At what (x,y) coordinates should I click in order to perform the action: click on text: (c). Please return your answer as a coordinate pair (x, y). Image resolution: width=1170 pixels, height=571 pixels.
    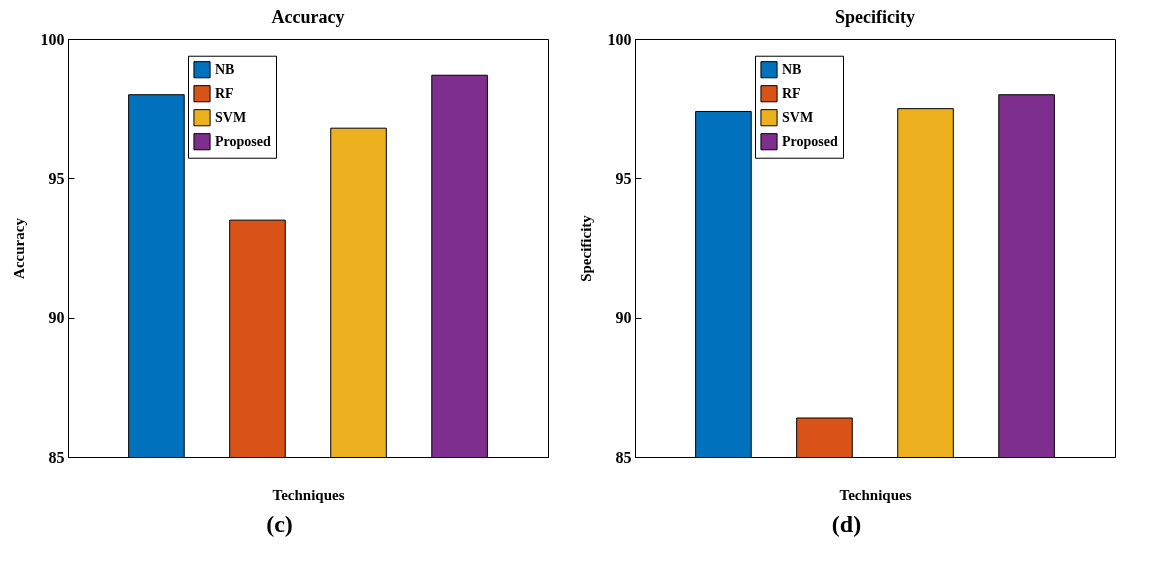
    Looking at the image, I should click on (279, 524).